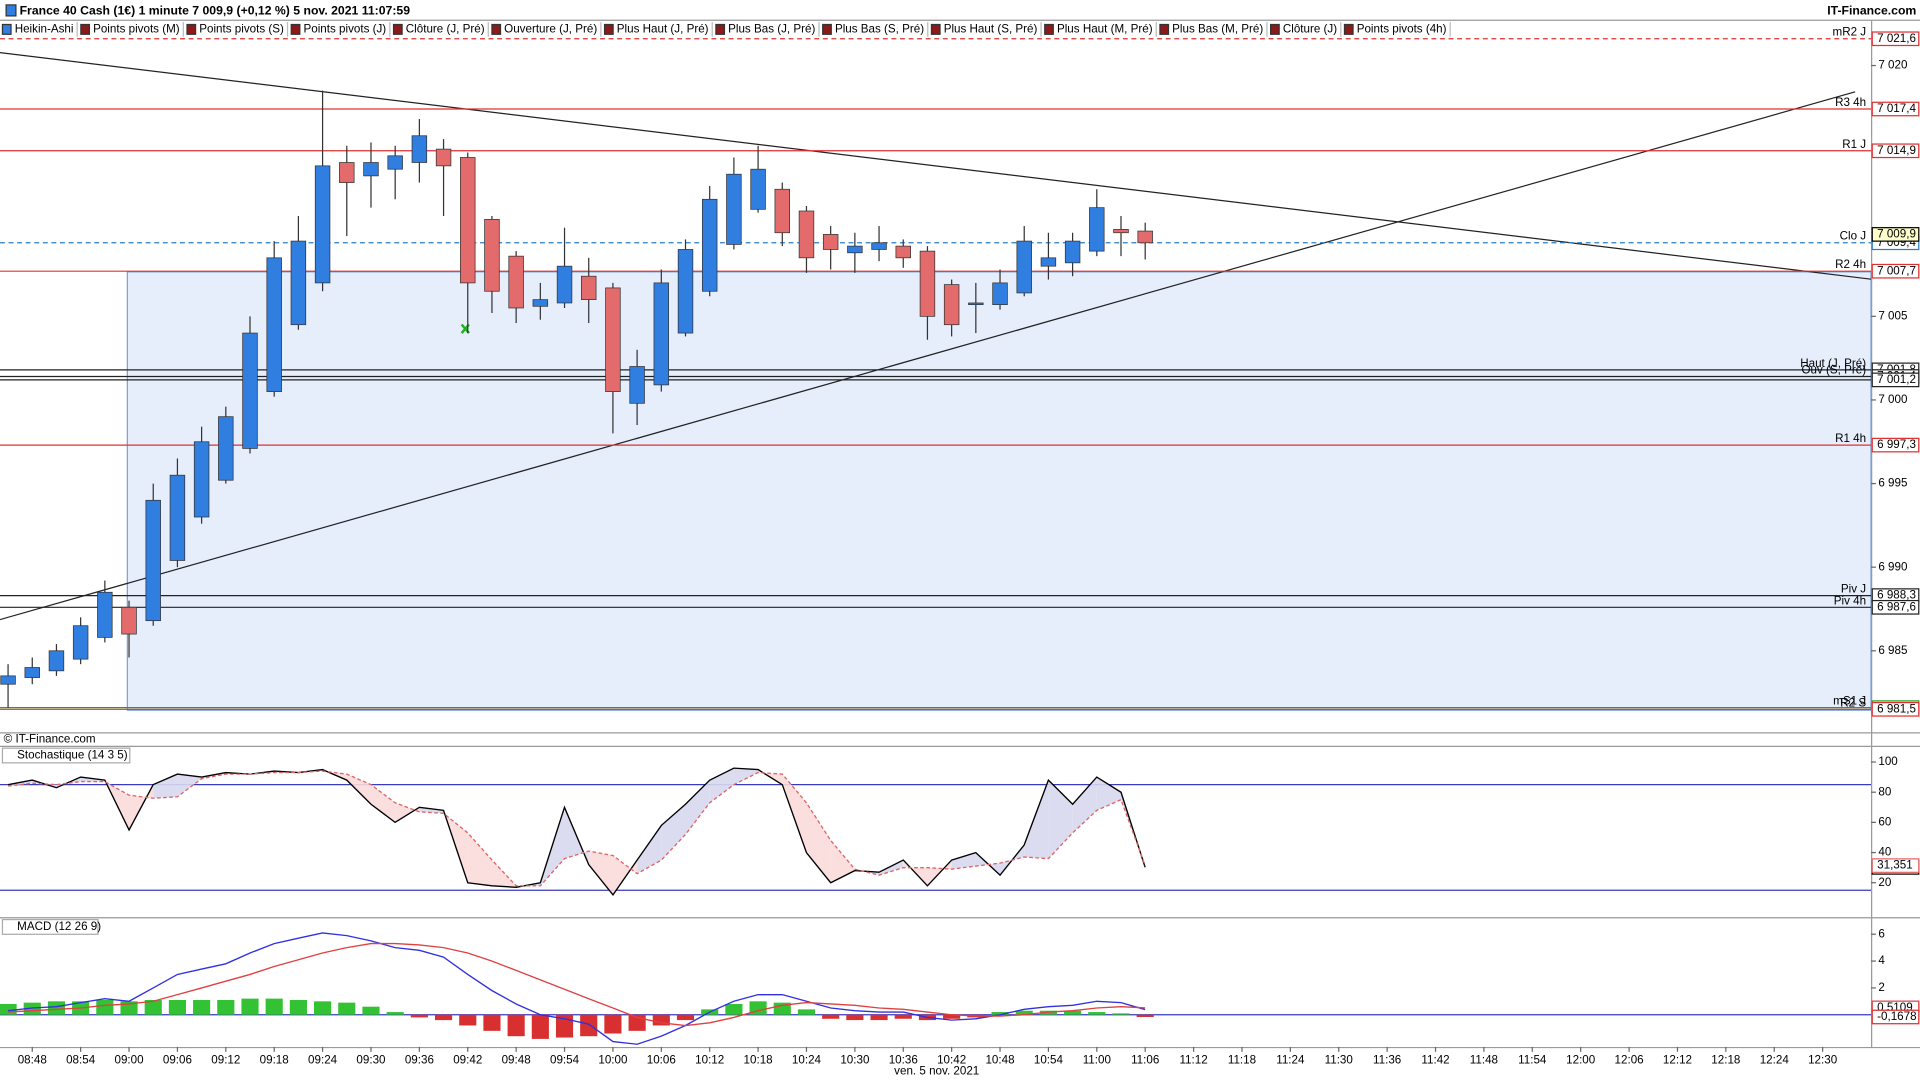  I want to click on y-tick-label: 20, so click(1884, 882).